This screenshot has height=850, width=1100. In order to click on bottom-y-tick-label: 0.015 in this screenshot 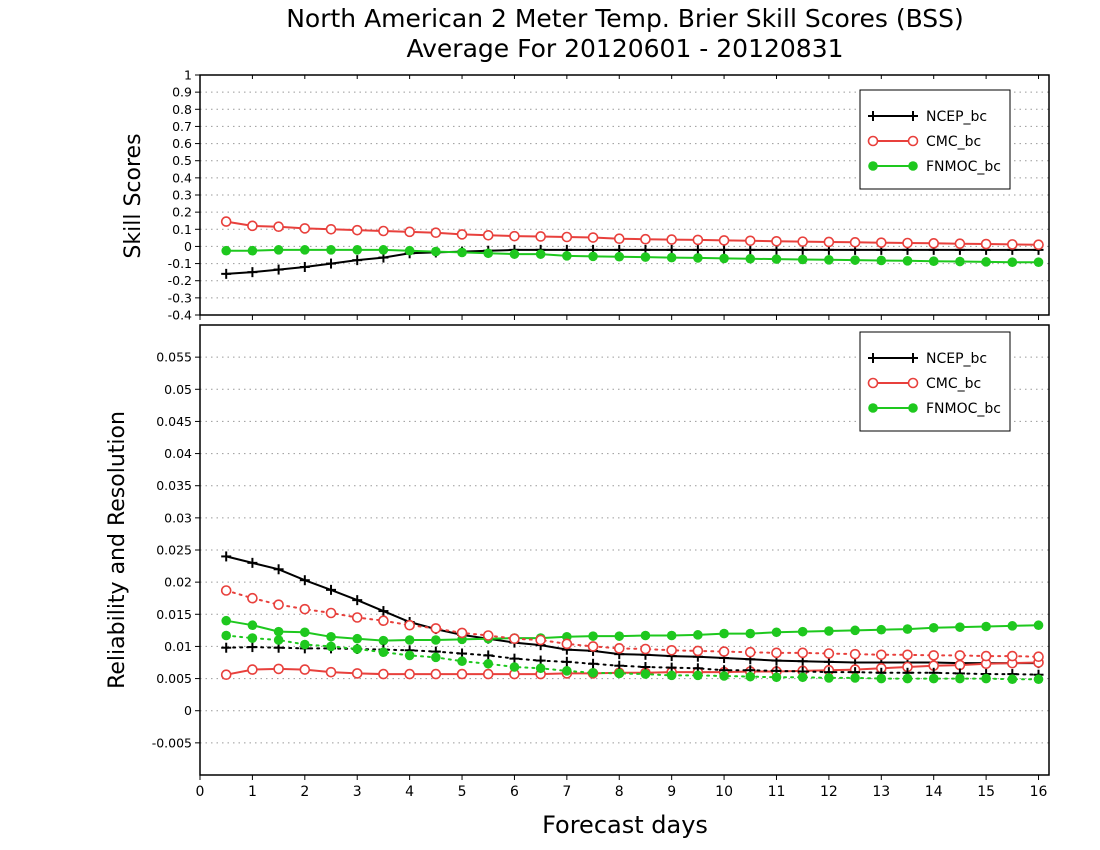, I will do `click(174, 614)`.